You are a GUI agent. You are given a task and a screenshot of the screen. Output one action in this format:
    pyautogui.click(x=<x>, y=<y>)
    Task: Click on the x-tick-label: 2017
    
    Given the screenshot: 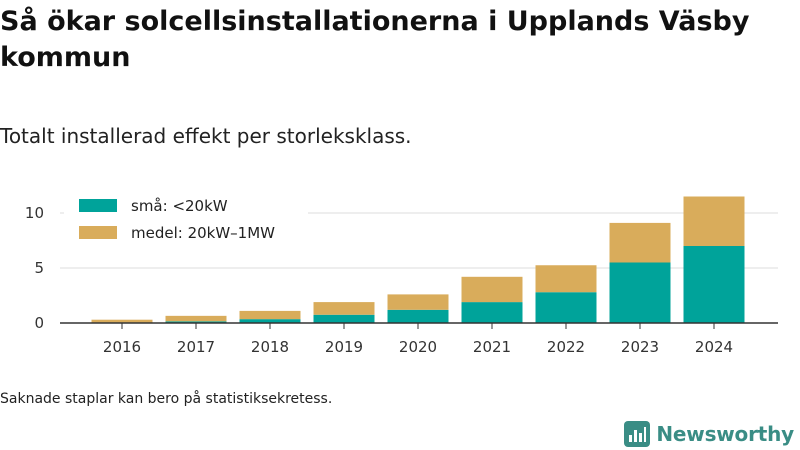 What is the action you would take?
    pyautogui.click(x=196, y=347)
    